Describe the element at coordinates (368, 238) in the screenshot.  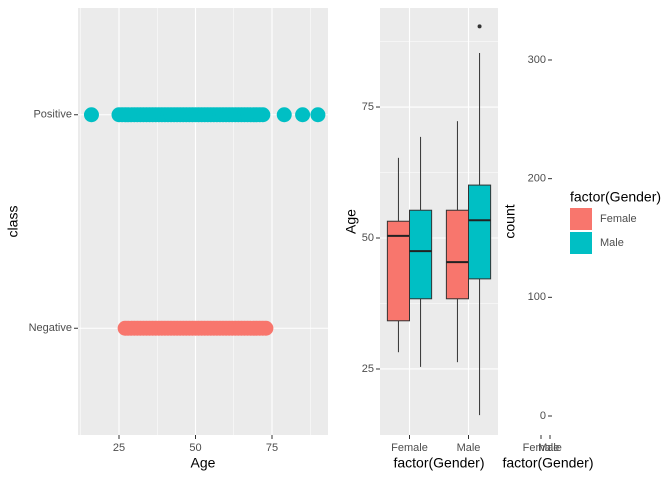
I see `y-tick-label: 50` at that location.